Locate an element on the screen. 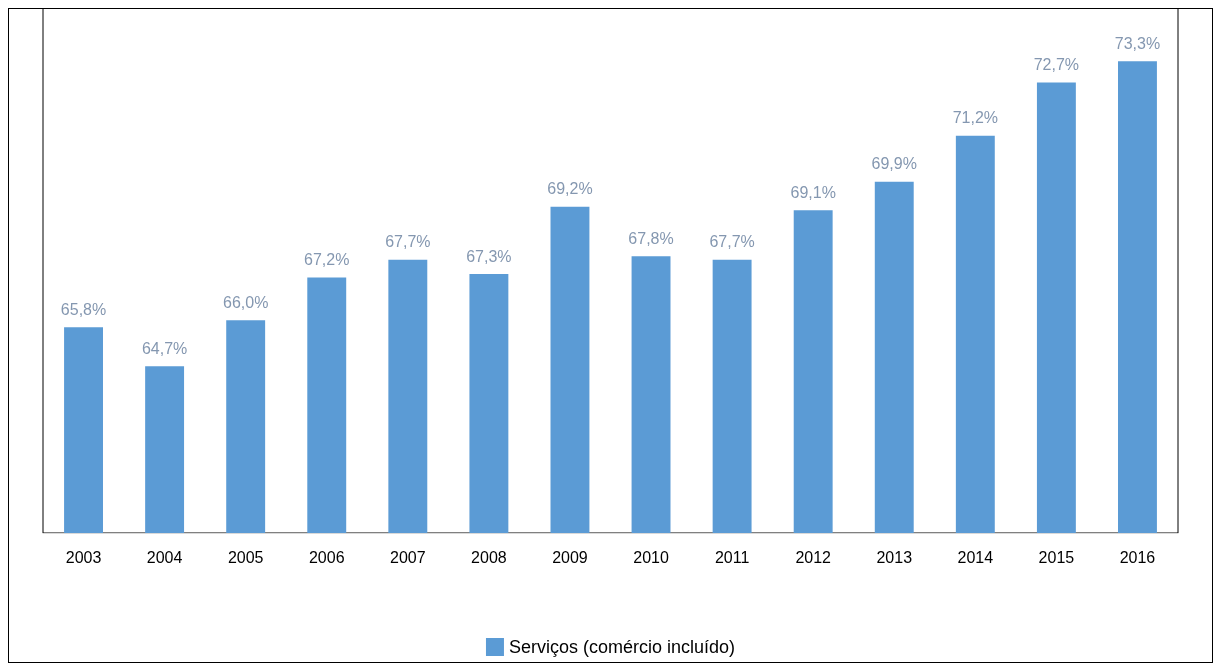 The height and width of the screenshot is (671, 1221). x-tick-label: 2012 is located at coordinates (813, 557).